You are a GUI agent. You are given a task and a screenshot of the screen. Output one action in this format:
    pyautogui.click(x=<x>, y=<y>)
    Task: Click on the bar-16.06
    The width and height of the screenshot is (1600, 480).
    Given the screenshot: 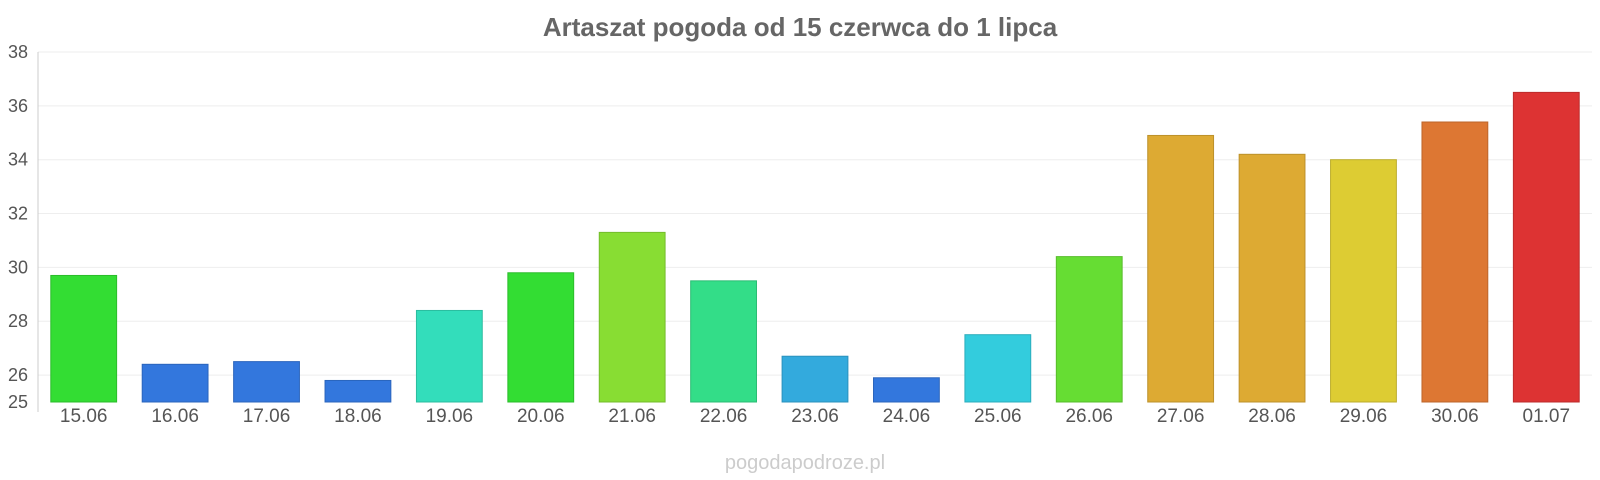 What is the action you would take?
    pyautogui.click(x=175, y=383)
    